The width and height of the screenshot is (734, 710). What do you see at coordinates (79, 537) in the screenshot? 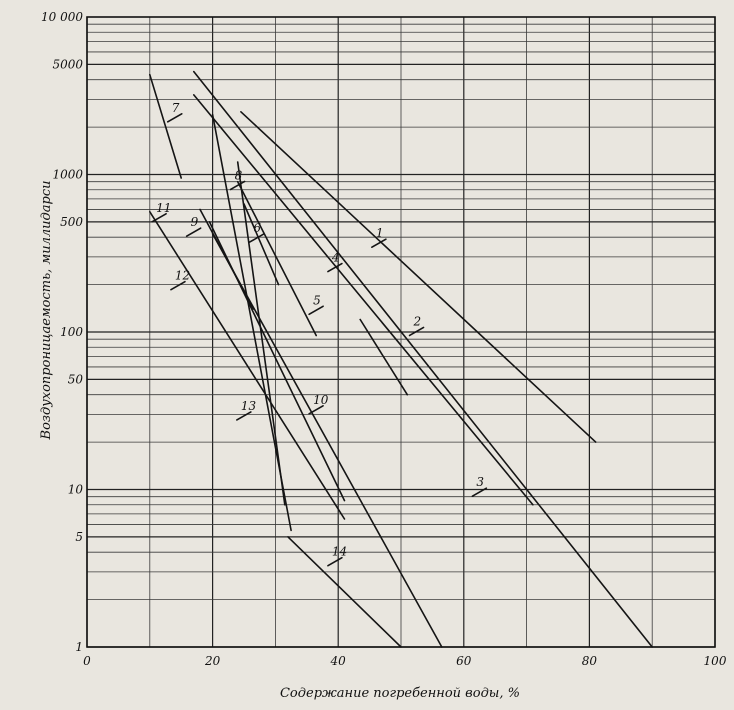
I see `y-tick-label: 5` at bounding box center [79, 537].